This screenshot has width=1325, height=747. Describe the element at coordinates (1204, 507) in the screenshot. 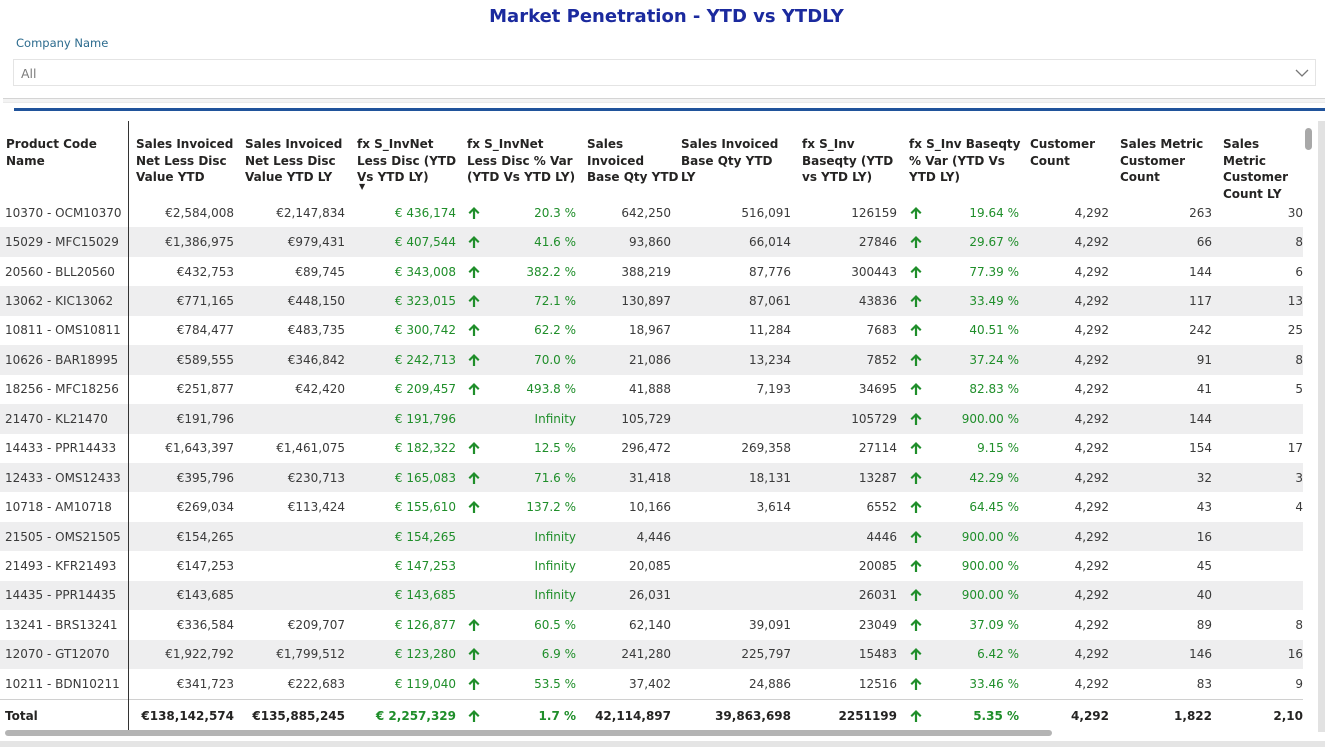

I see `cell-smc: 43` at that location.